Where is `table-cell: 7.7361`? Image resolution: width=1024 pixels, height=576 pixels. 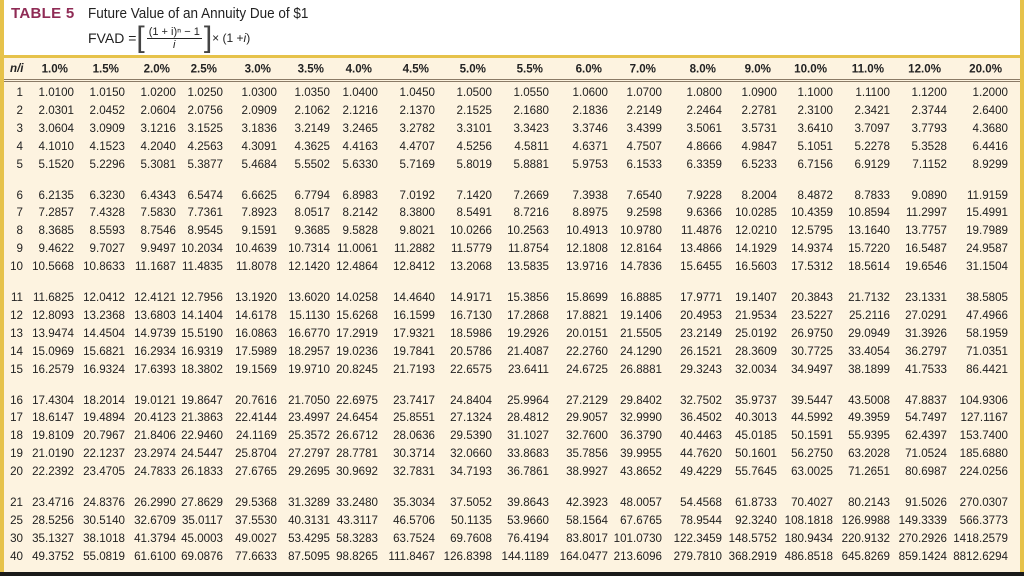 table-cell: 7.7361 is located at coordinates (205, 213).